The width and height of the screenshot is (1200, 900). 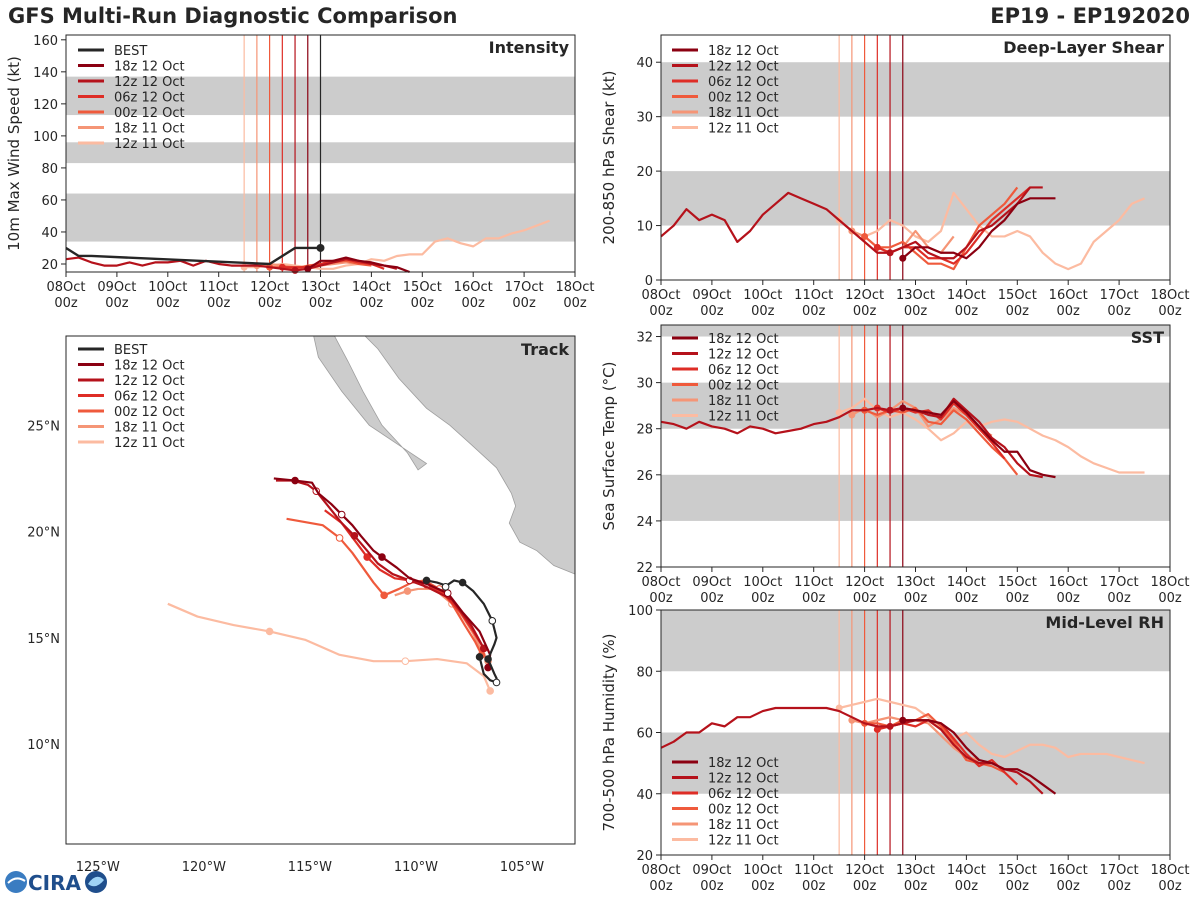 What do you see at coordinates (1119, 870) in the screenshot?
I see `x-tick-label: 17Oct` at bounding box center [1119, 870].